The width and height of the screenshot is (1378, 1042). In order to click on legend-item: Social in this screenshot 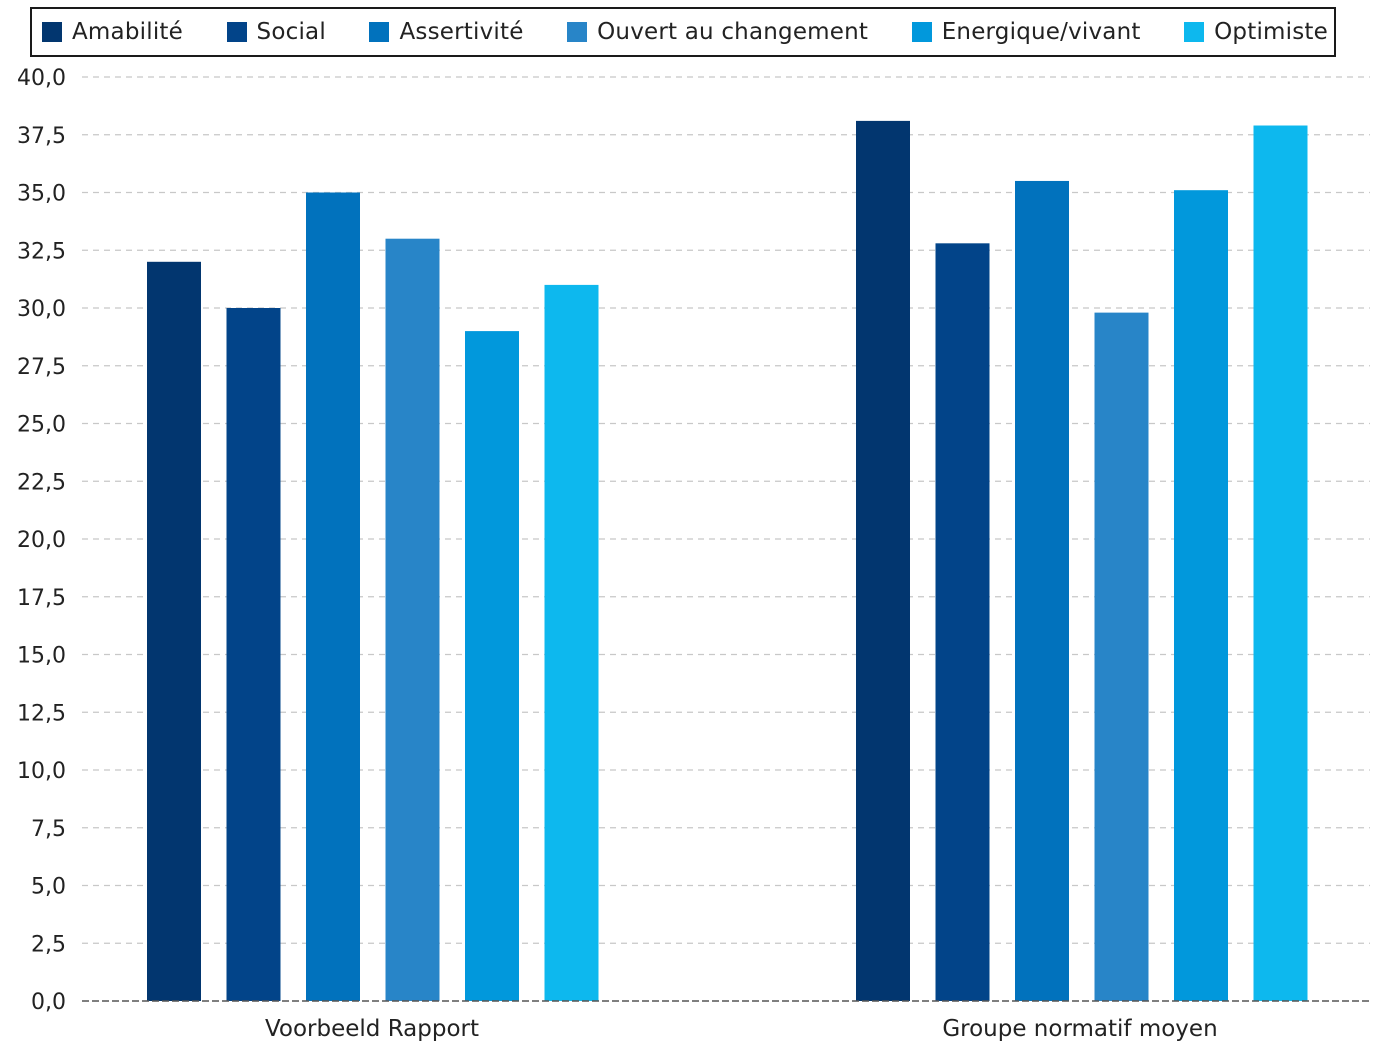, I will do `click(276, 32)`.